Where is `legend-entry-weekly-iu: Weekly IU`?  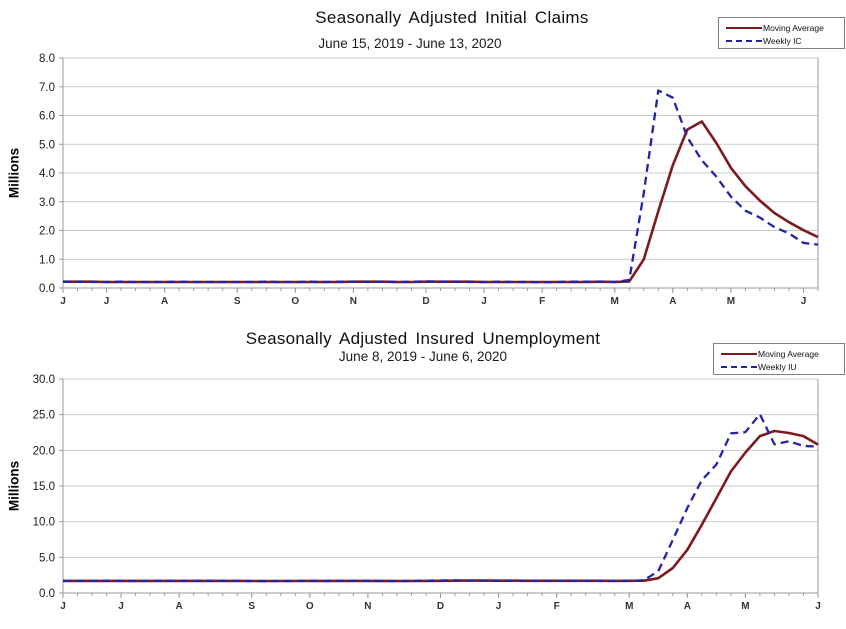
legend-entry-weekly-iu: Weekly IU is located at coordinates (781, 366).